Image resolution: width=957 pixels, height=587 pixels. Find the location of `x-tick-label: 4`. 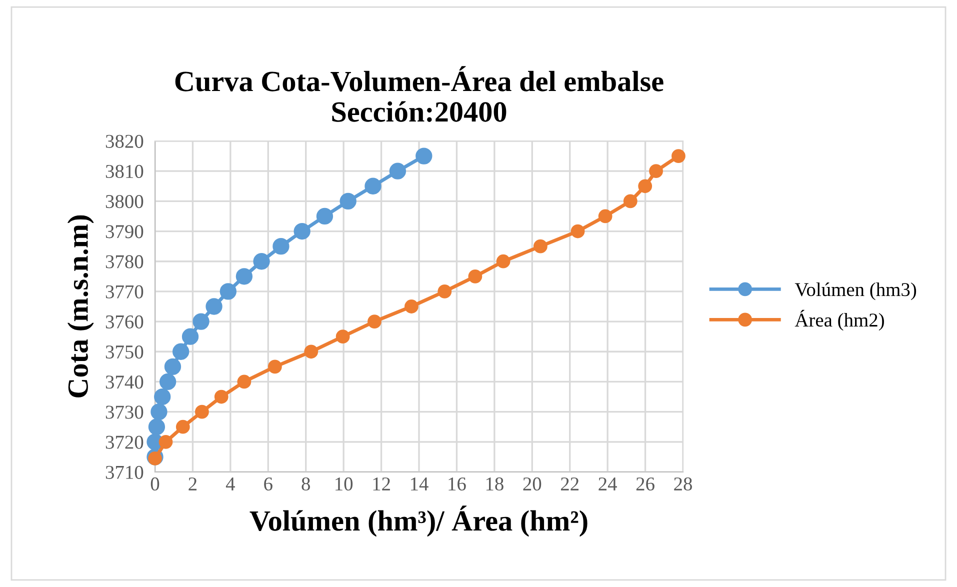

x-tick-label: 4 is located at coordinates (230, 484).